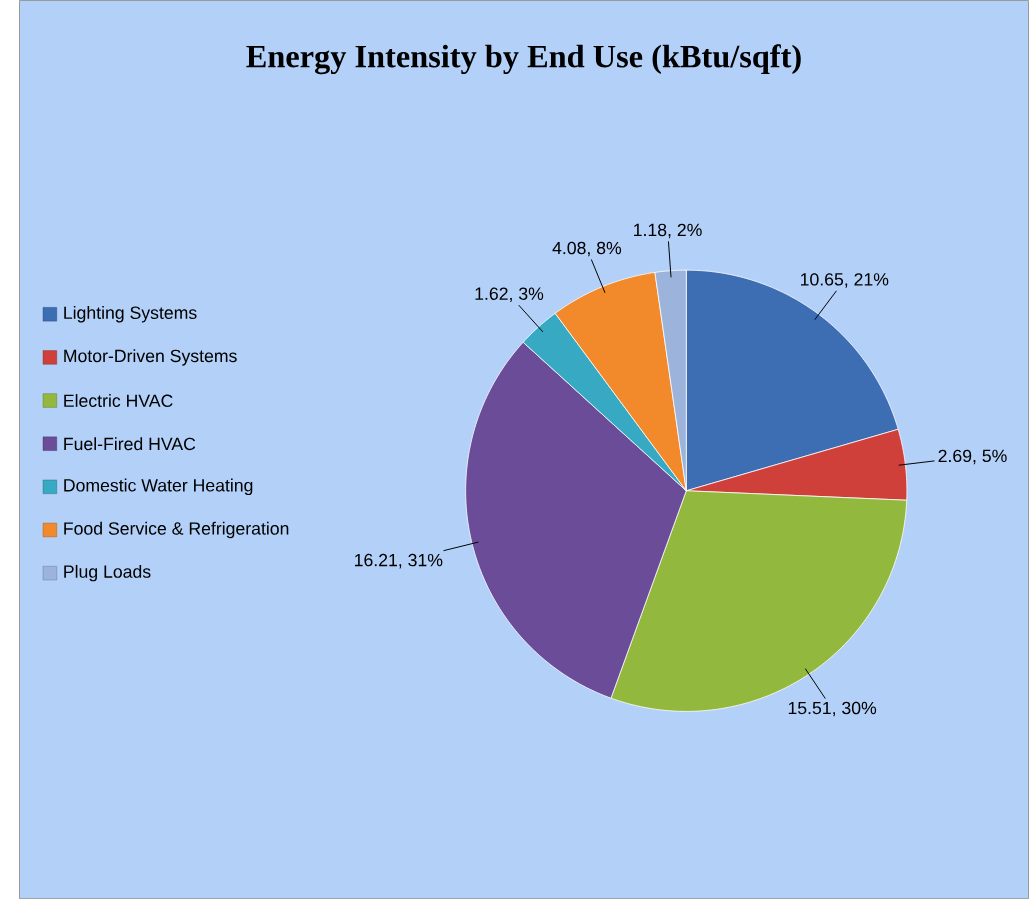 Image resolution: width=1029 pixels, height=899 pixels. Describe the element at coordinates (130, 314) in the screenshot. I see `legend-label: Lighting Systems` at that location.